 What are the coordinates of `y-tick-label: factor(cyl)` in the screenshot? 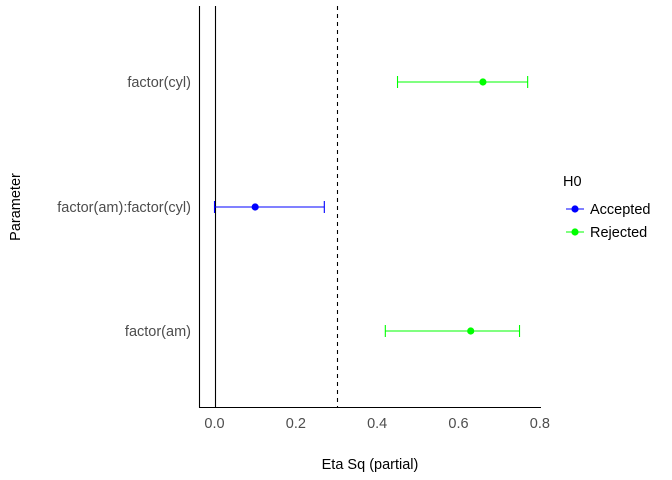 It's located at (159, 83).